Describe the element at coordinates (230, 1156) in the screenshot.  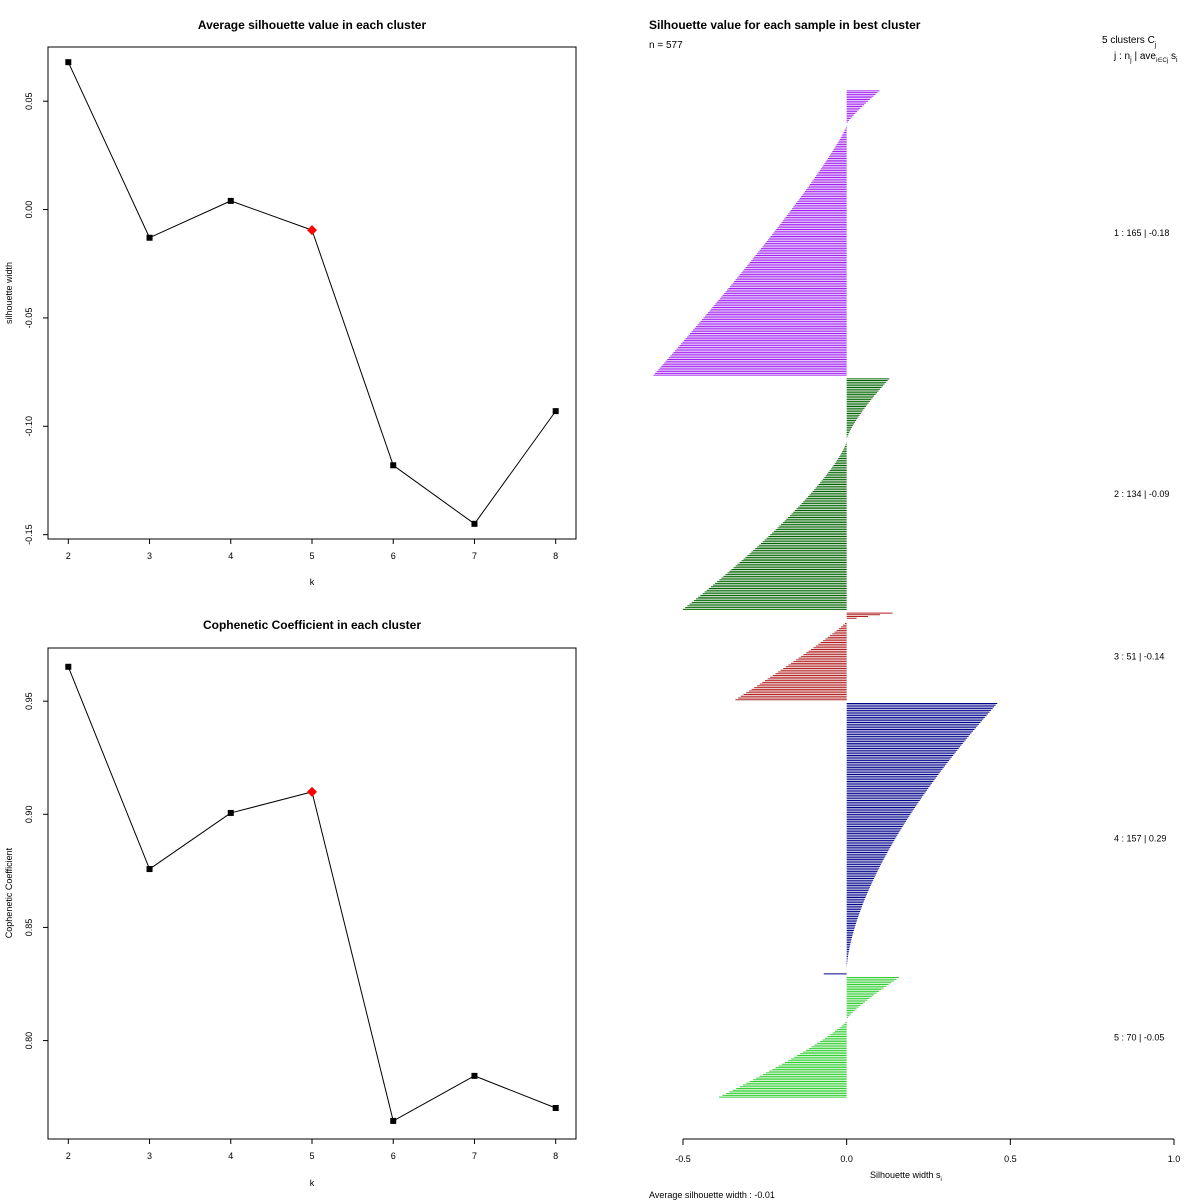
I see `cophenetic-line-x-tick-label: 4` at that location.